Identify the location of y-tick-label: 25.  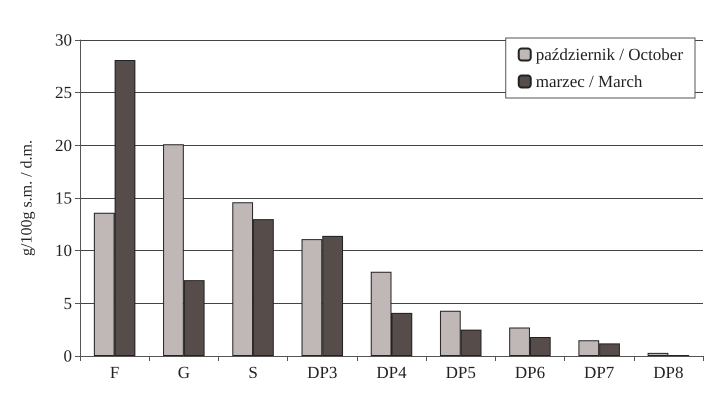
(63, 92).